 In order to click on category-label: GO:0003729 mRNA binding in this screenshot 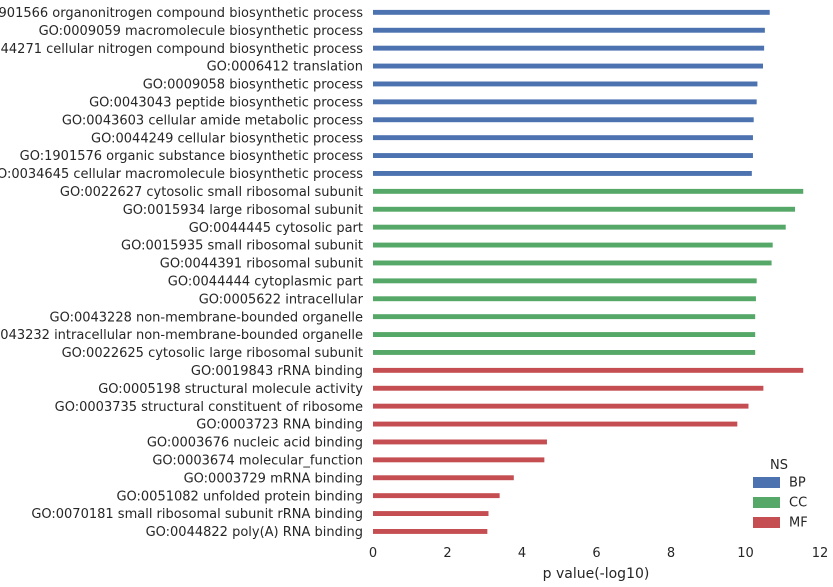, I will do `click(273, 478)`.